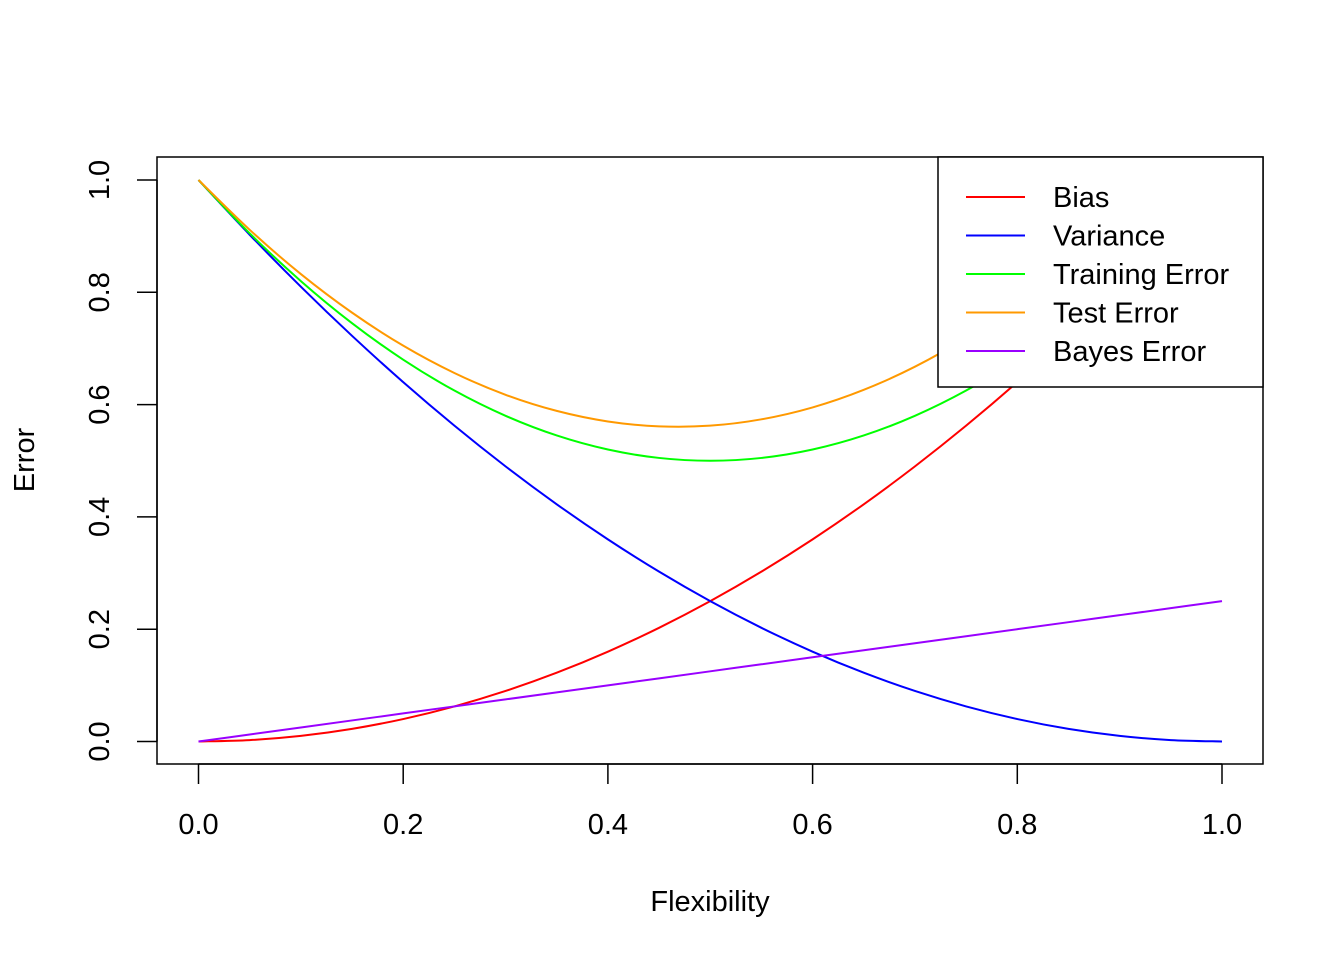 The height and width of the screenshot is (960, 1344). I want to click on legend-box, so click(1100, 272).